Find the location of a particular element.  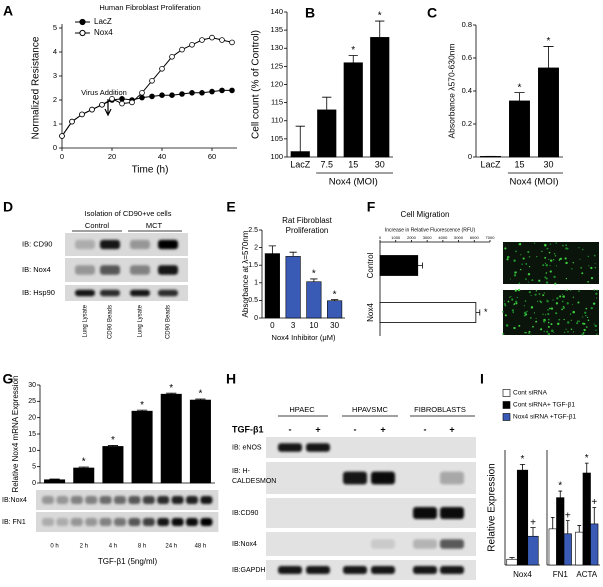

y-tick-label: 30 is located at coordinates (32, 385).